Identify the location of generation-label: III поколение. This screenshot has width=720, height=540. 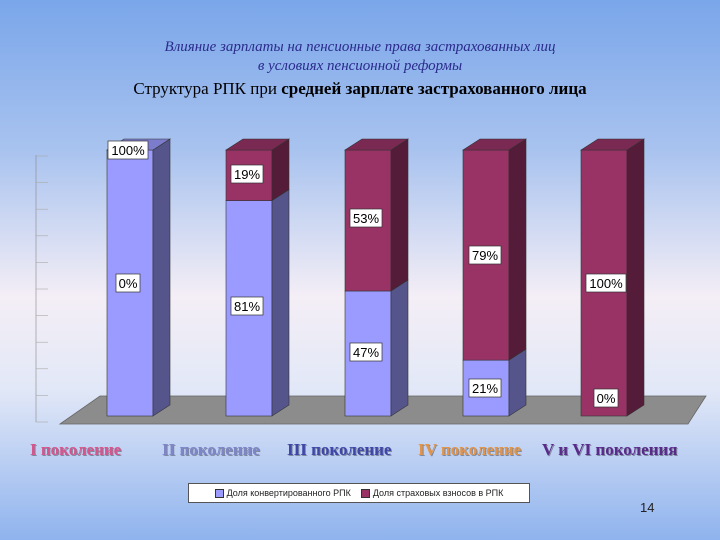
(339, 449).